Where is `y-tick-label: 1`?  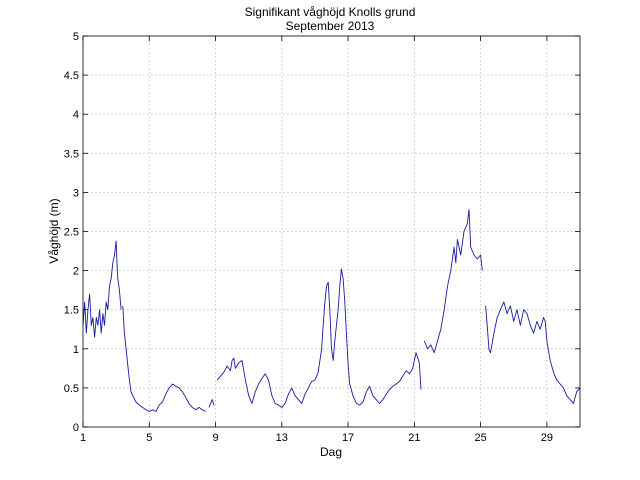 y-tick-label: 1 is located at coordinates (76, 350).